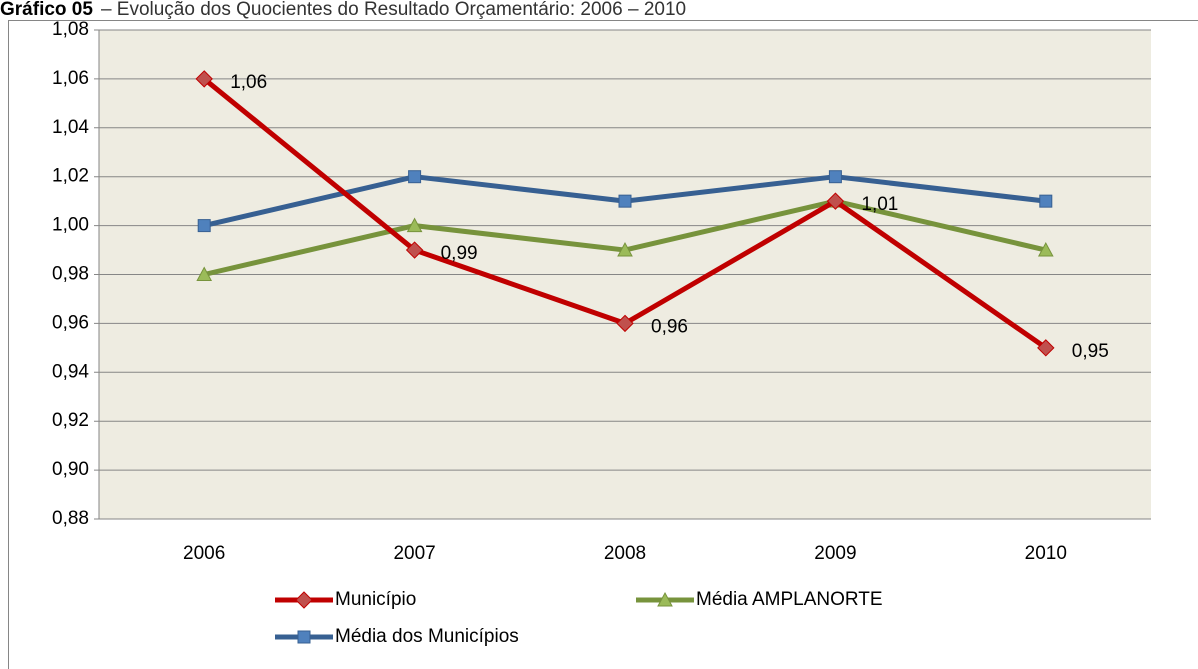 The image size is (1198, 669). What do you see at coordinates (1090, 351) in the screenshot?
I see `data-label: 0,95` at bounding box center [1090, 351].